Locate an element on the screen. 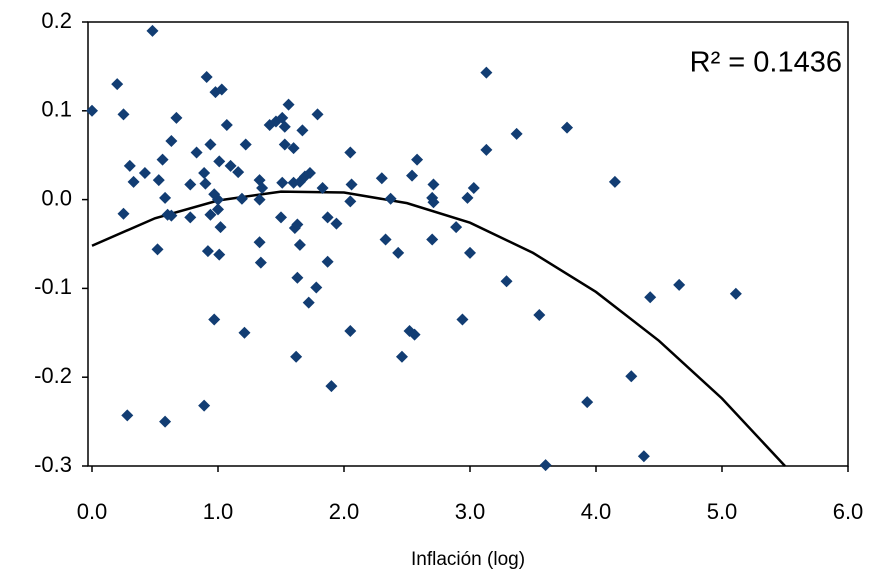 The height and width of the screenshot is (580, 885). y-tick-label: -0.2 is located at coordinates (53, 375).